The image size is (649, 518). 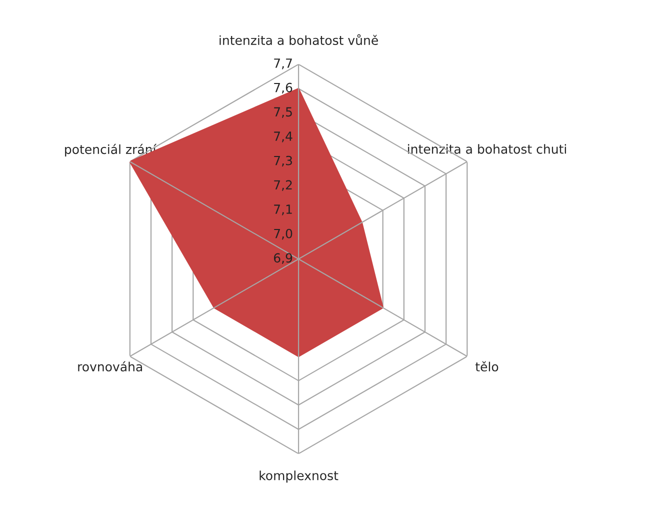 What do you see at coordinates (283, 234) in the screenshot?
I see `y-tick-label: 7,0` at bounding box center [283, 234].